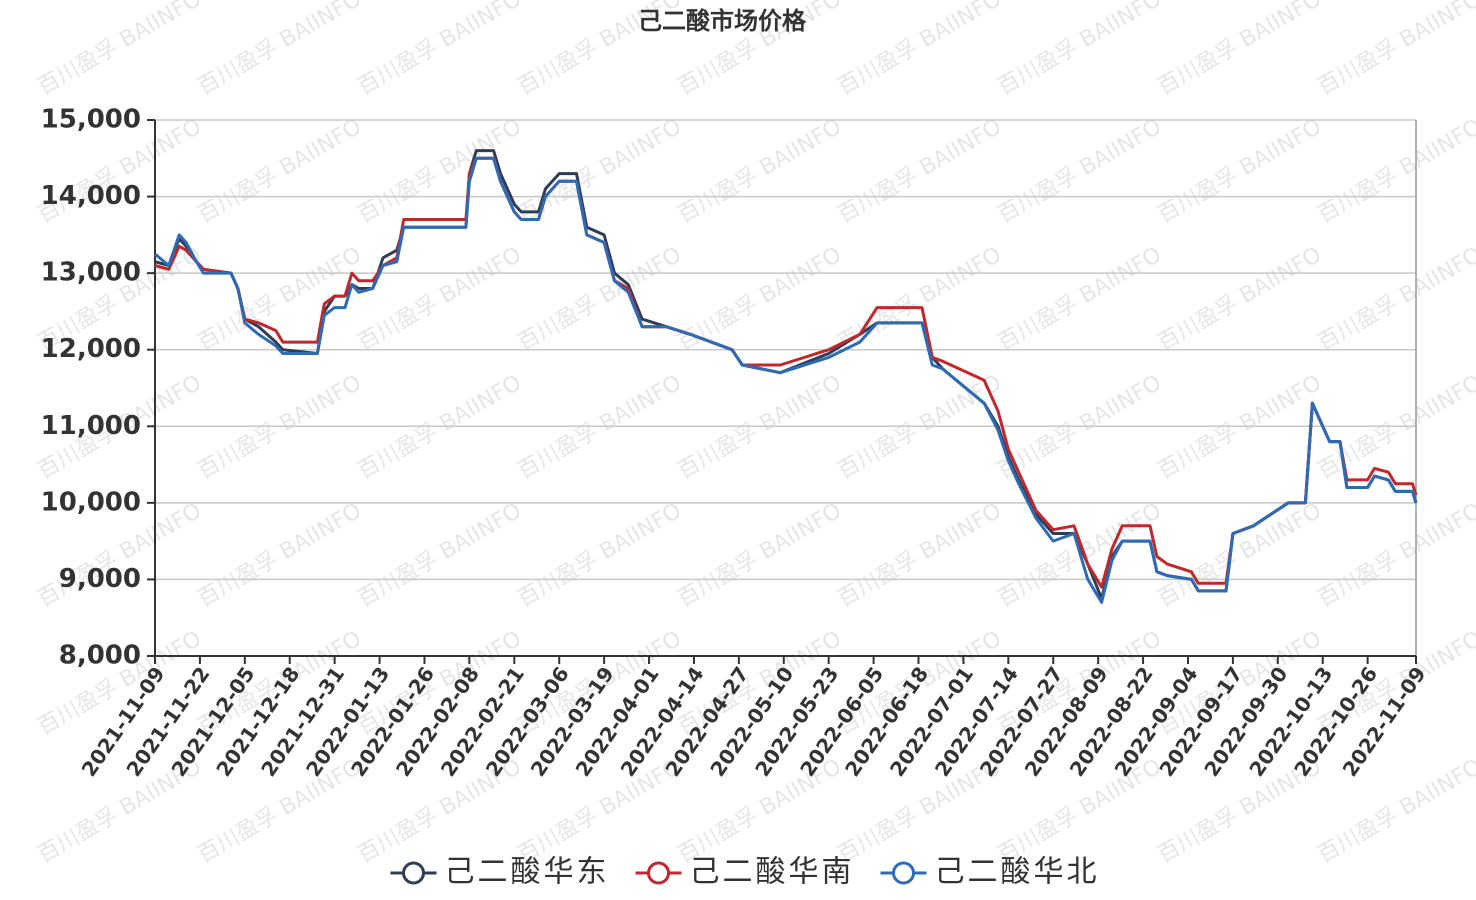 The image size is (1476, 900). I want to click on y-tick-label: 13,000, so click(91, 273).